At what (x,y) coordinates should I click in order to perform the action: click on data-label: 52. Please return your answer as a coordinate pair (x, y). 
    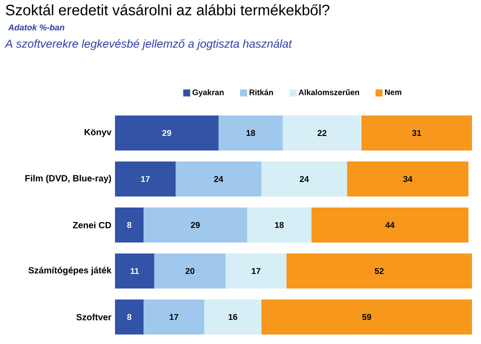
    Looking at the image, I should click on (379, 271).